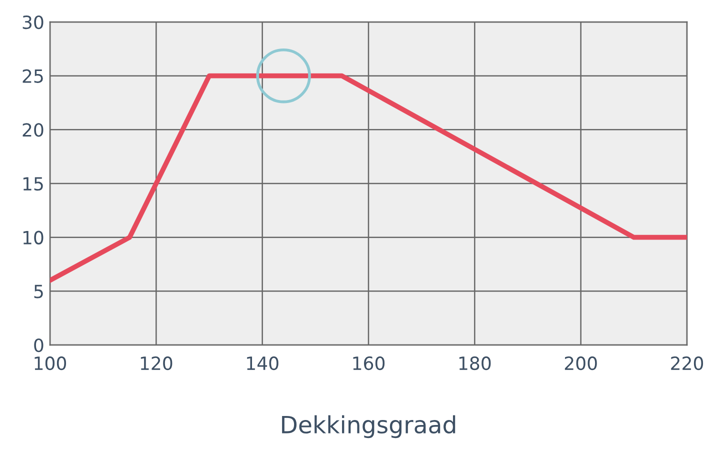 The image size is (708, 450). I want to click on y-tick-label: 10, so click(33, 237).